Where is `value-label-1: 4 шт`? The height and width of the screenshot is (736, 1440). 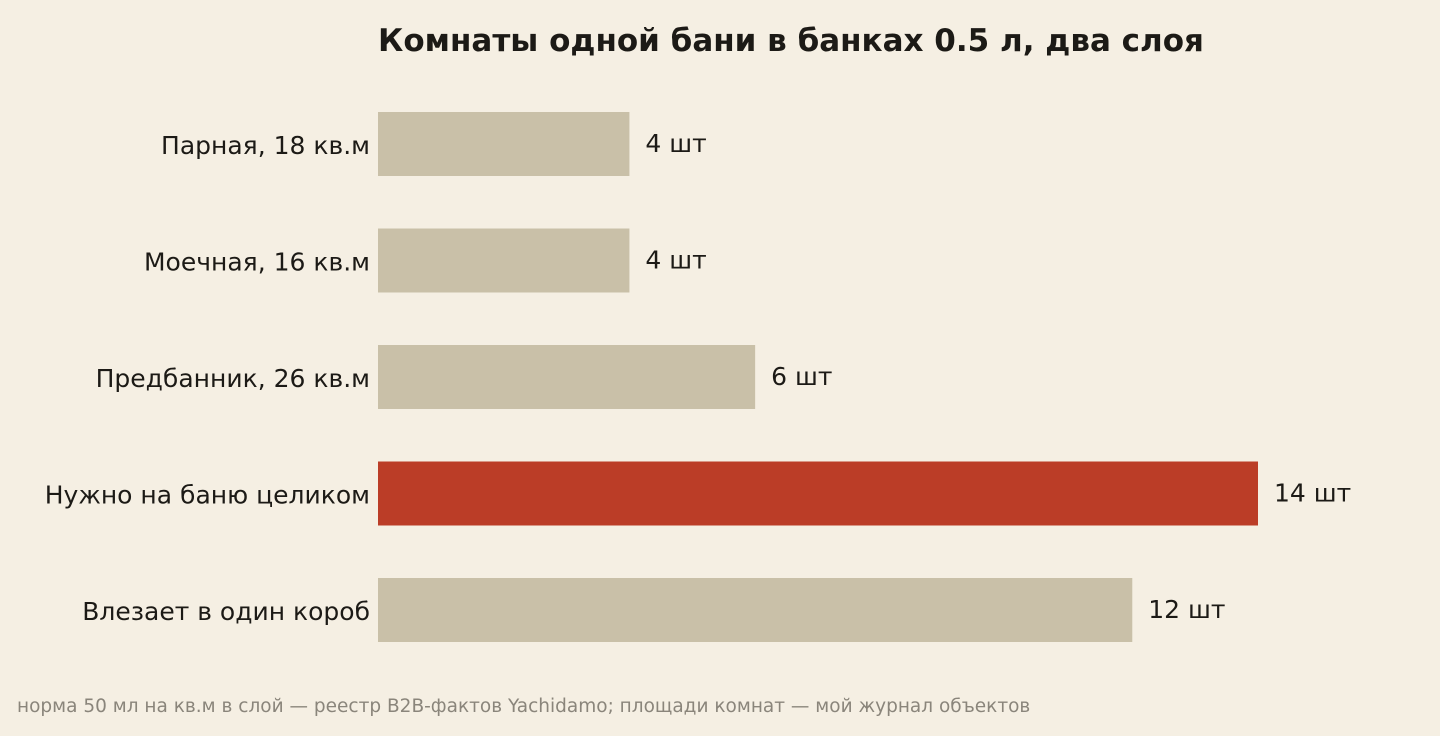
value-label-1: 4 шт is located at coordinates (675, 260).